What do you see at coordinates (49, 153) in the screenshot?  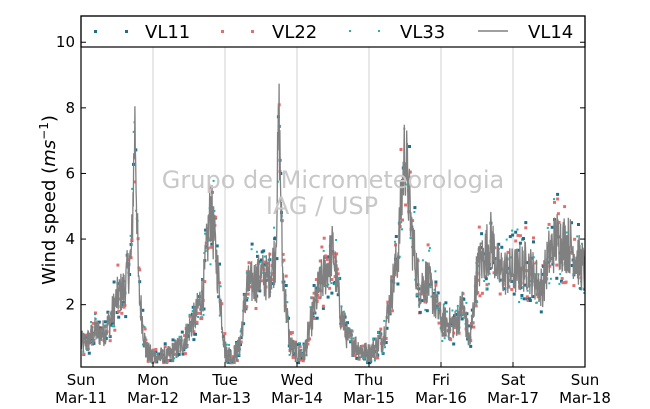 I see `y-axis-title-unit: ms` at bounding box center [49, 153].